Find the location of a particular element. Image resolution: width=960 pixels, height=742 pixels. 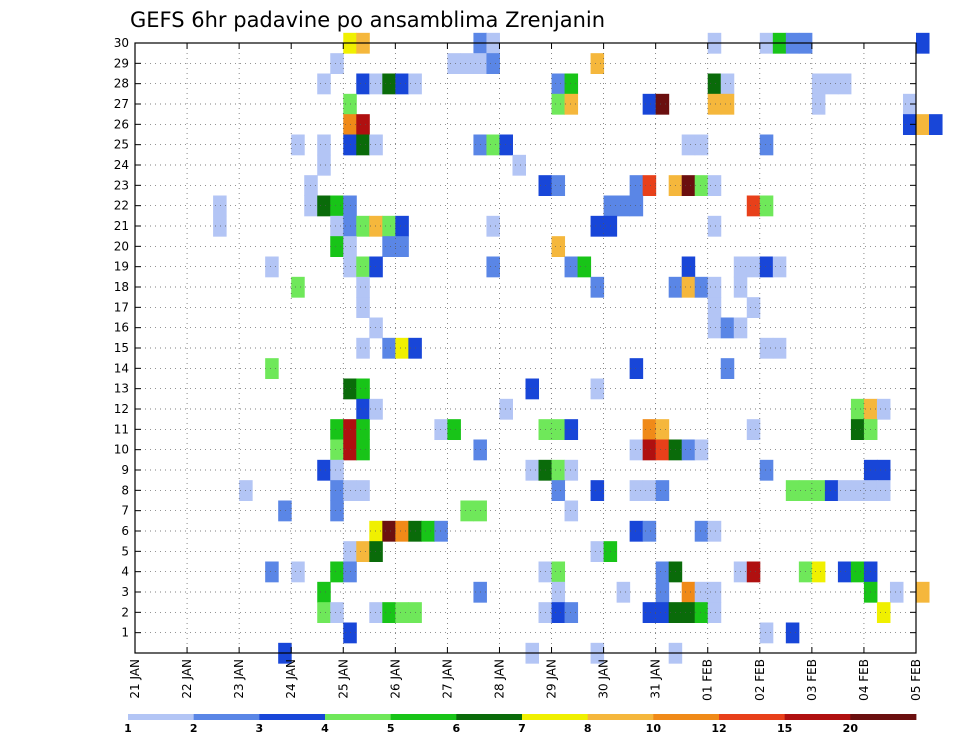

colorbar-label: 5 is located at coordinates (391, 728).